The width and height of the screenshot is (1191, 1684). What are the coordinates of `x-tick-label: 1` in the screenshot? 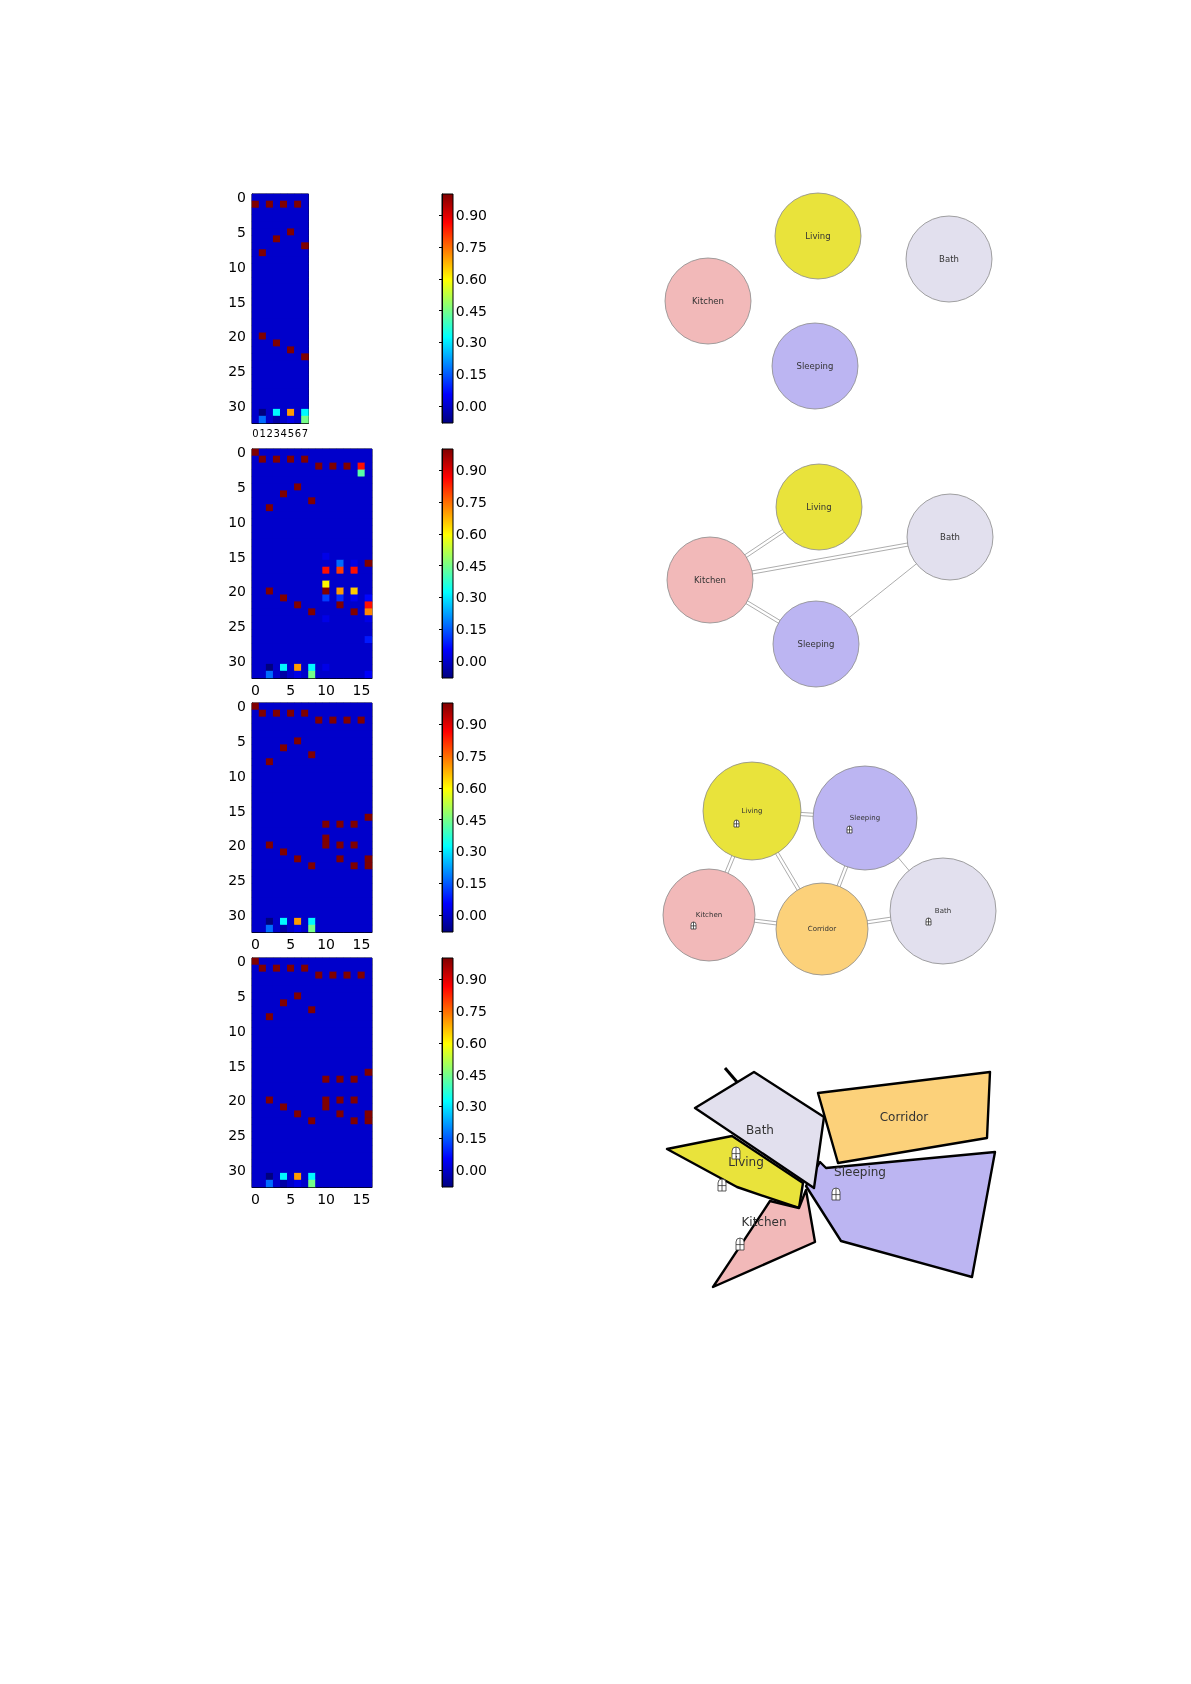 It's located at (262, 433).